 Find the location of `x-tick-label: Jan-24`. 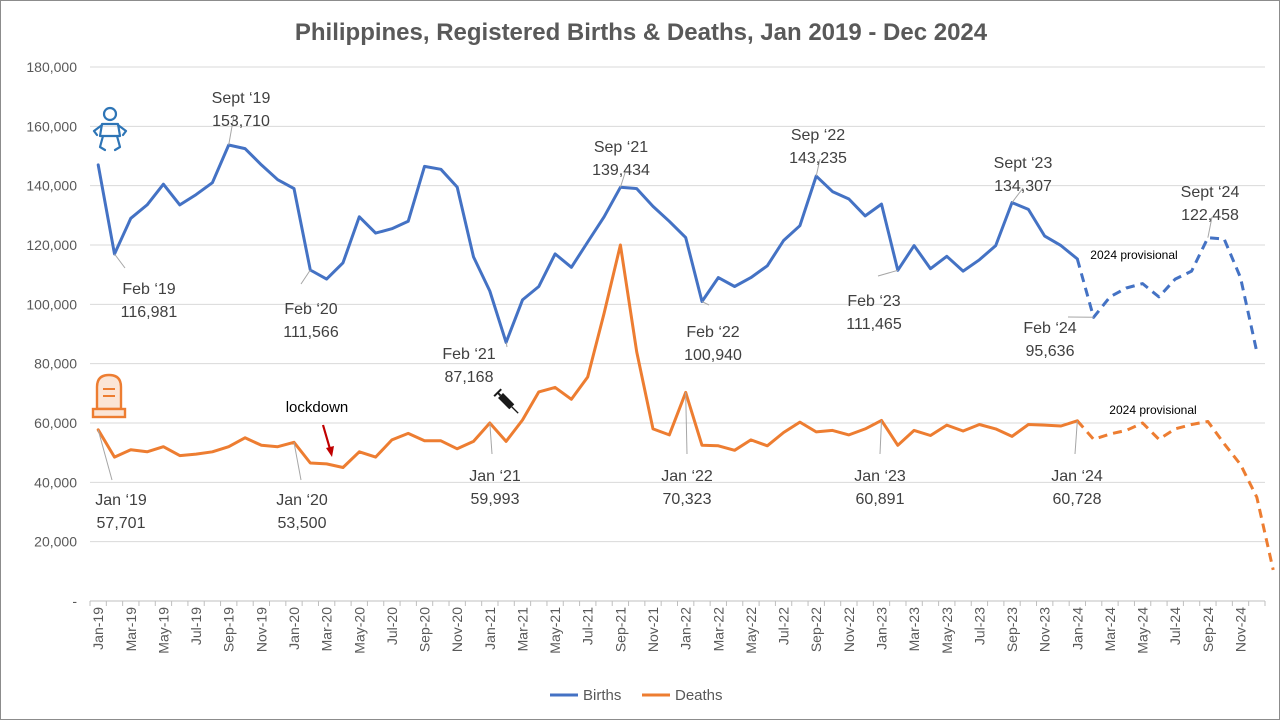

x-tick-label: Jan-24 is located at coordinates (1077, 628).